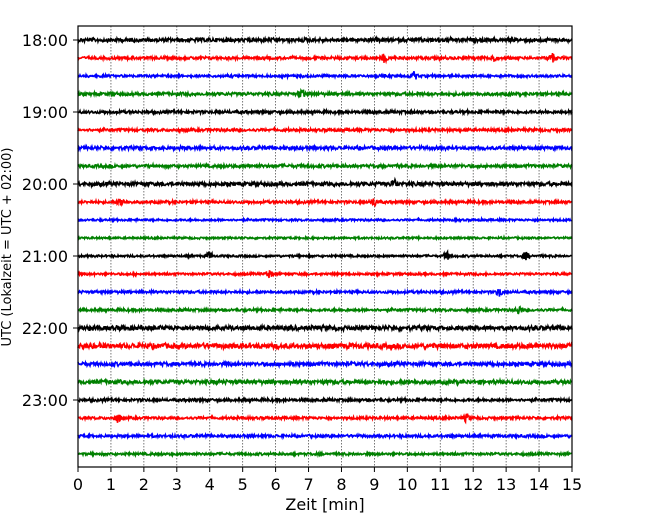 This screenshot has height=525, width=650. What do you see at coordinates (572, 484) in the screenshot?
I see `x-tick-label: 15` at bounding box center [572, 484].